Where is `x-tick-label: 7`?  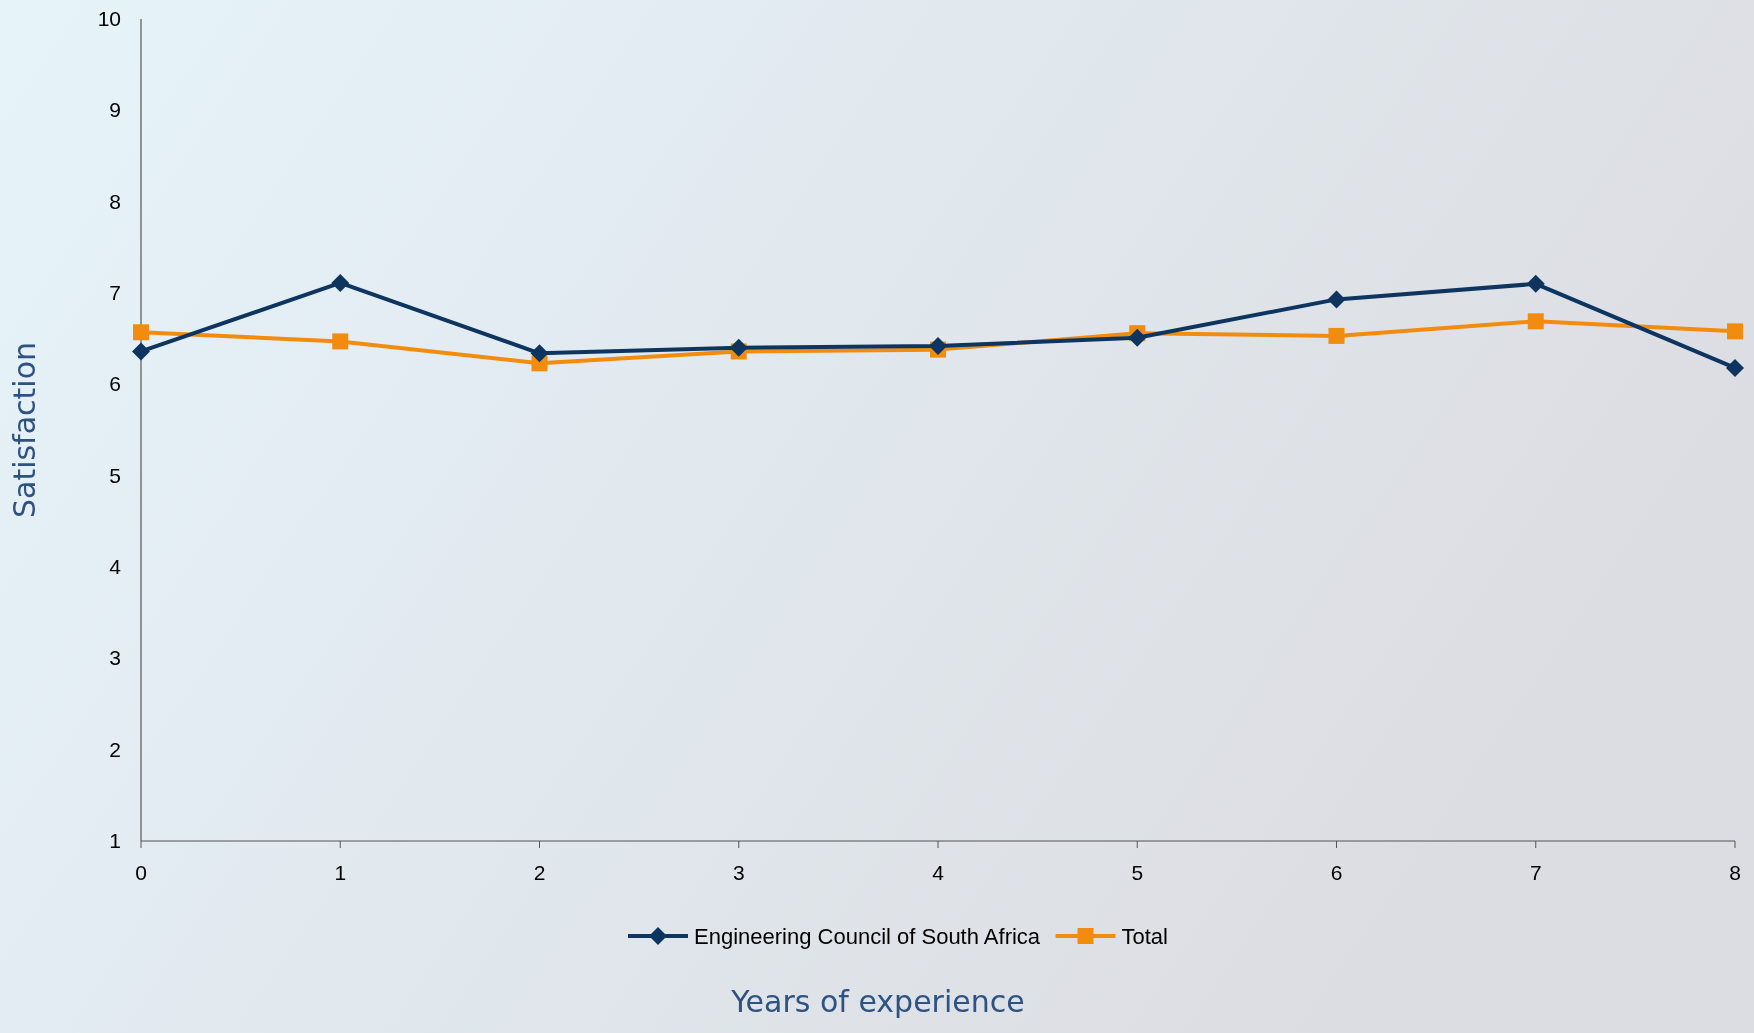 x-tick-label: 7 is located at coordinates (1535, 872).